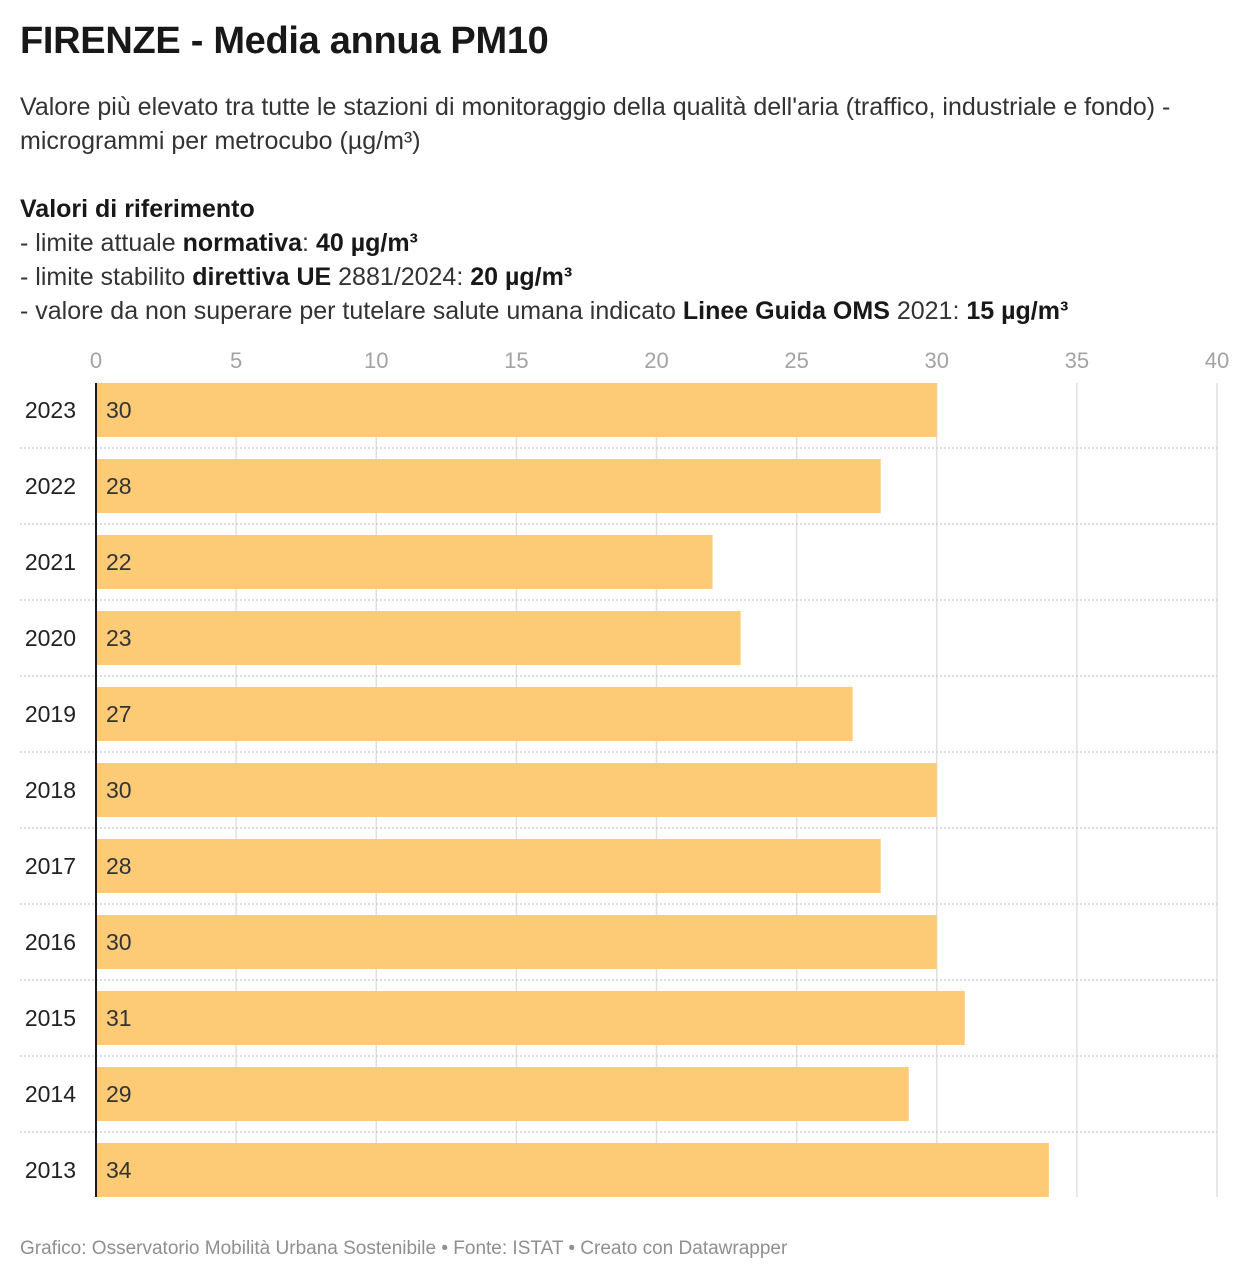 The image size is (1240, 1284). Describe the element at coordinates (50, 942) in the screenshot. I see `category-label: 2016` at that location.